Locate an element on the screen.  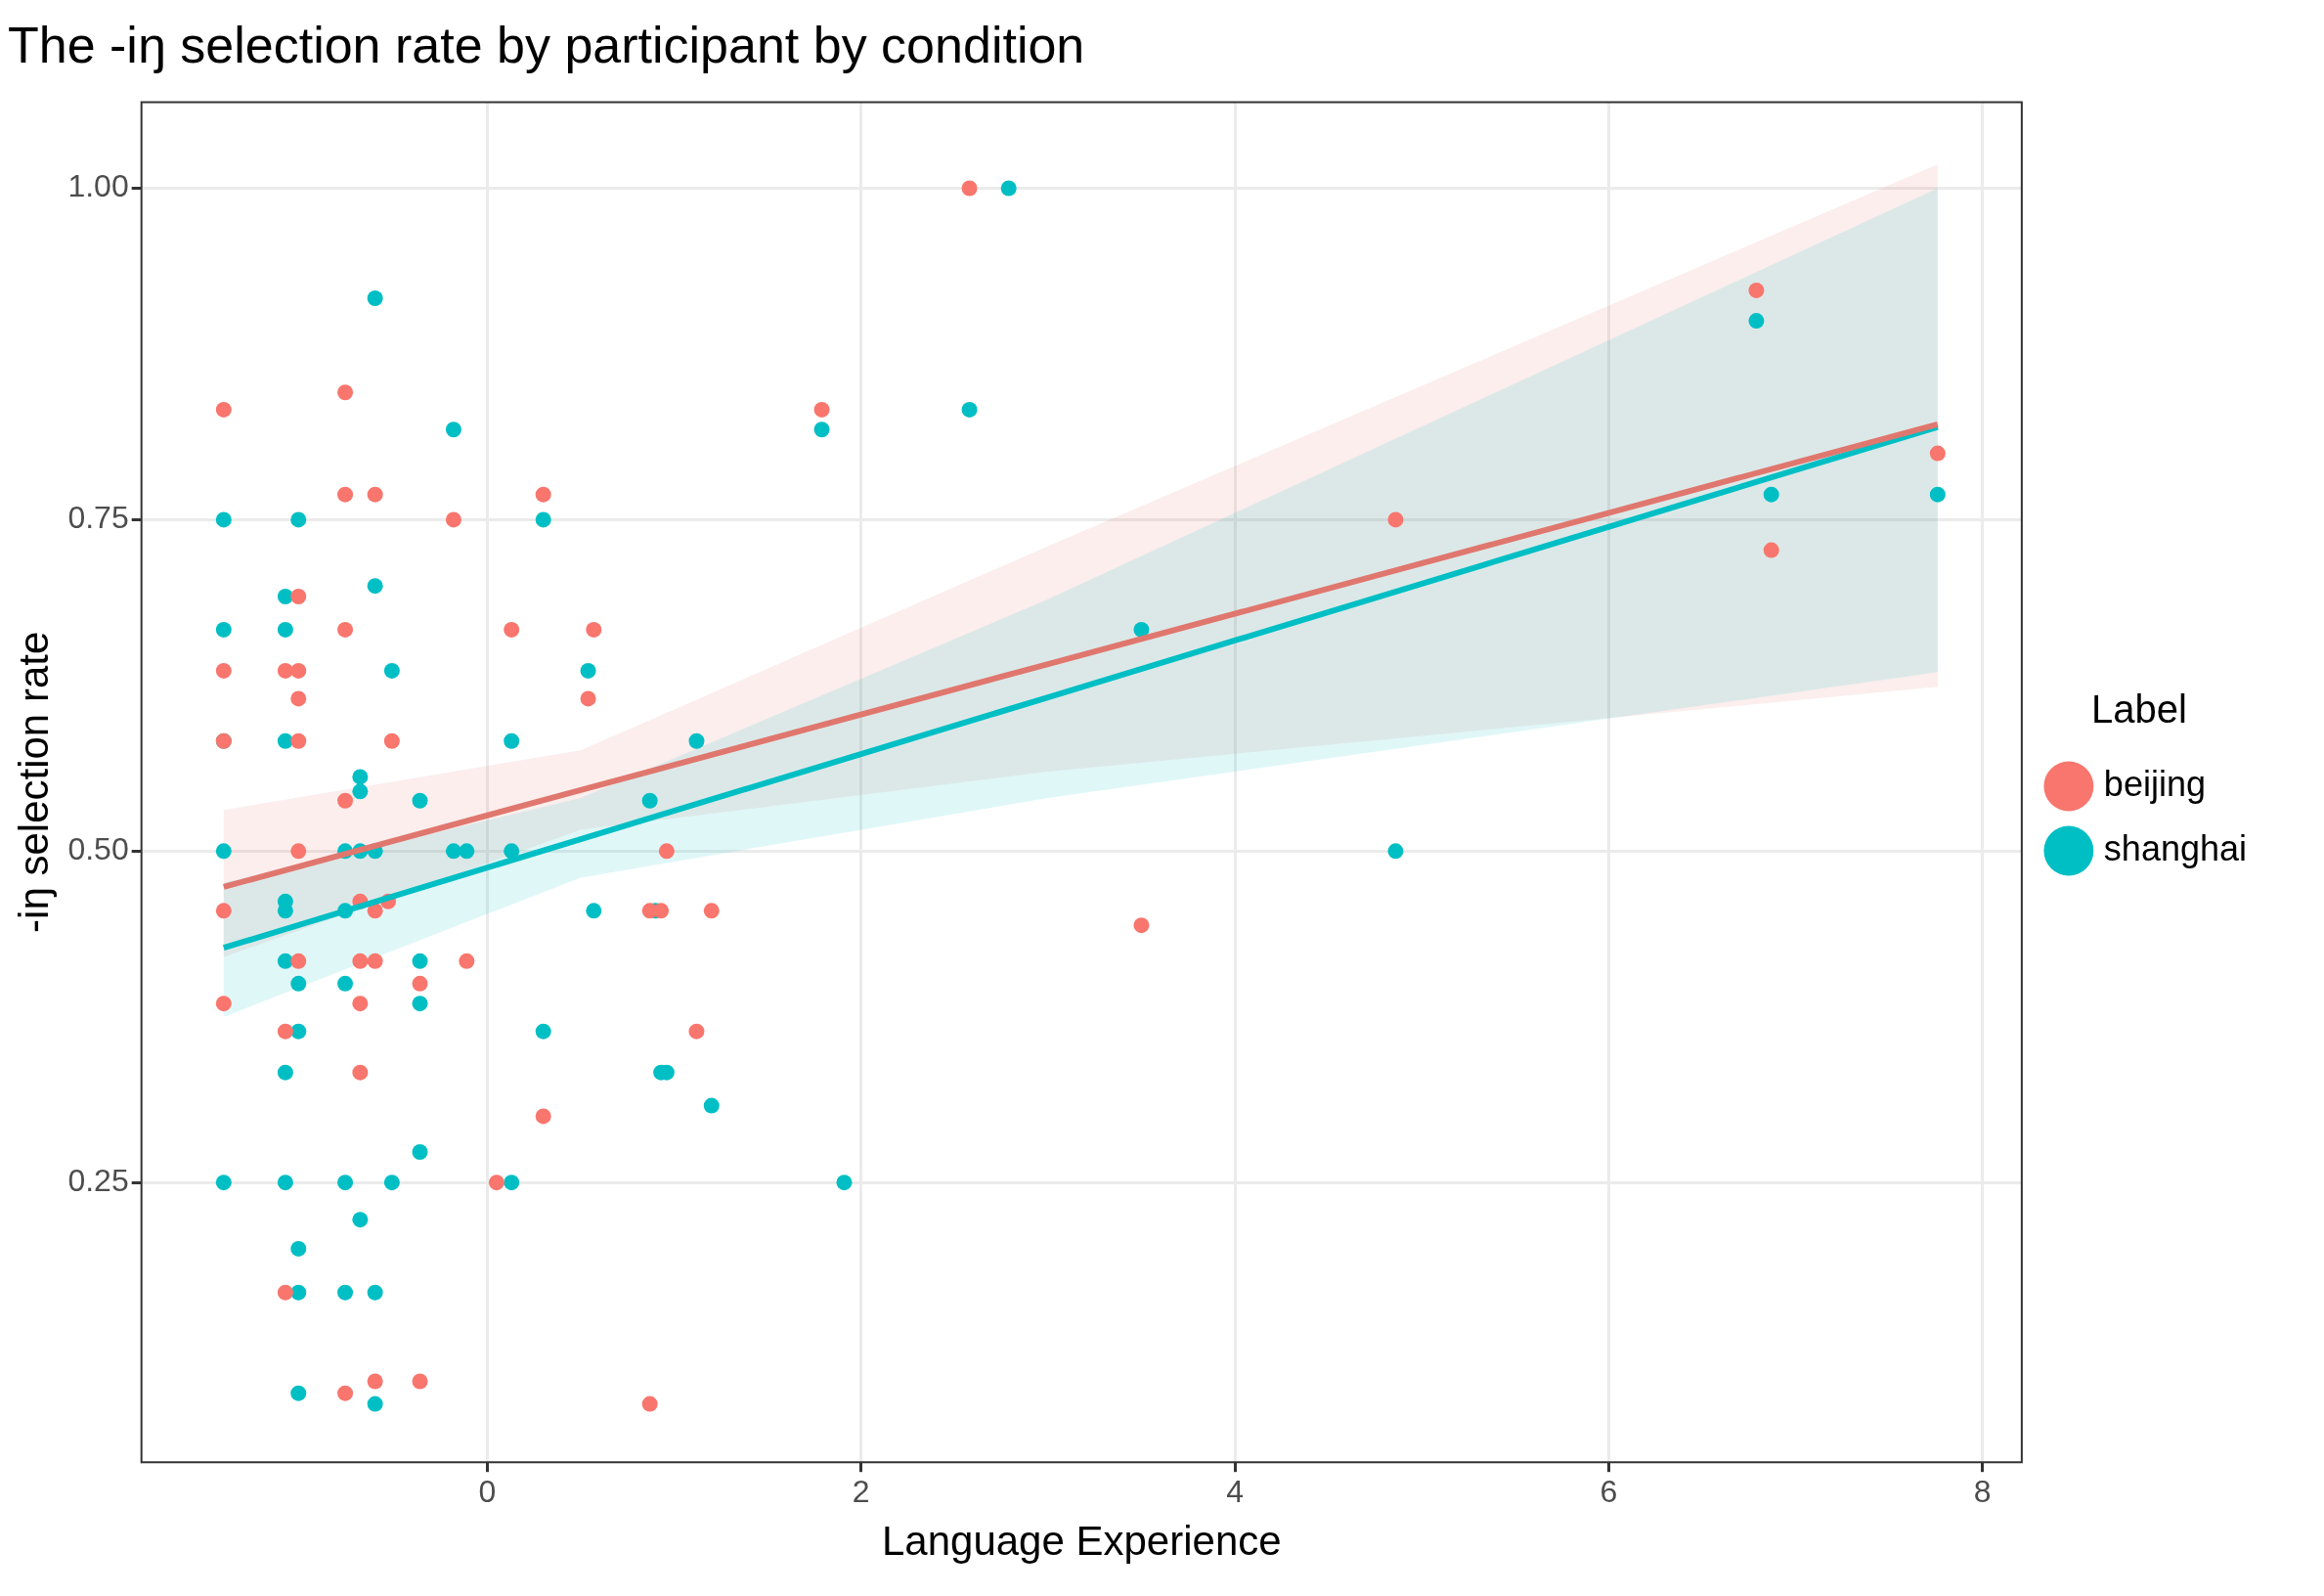
x-tick-label: 8 is located at coordinates (1982, 1492).